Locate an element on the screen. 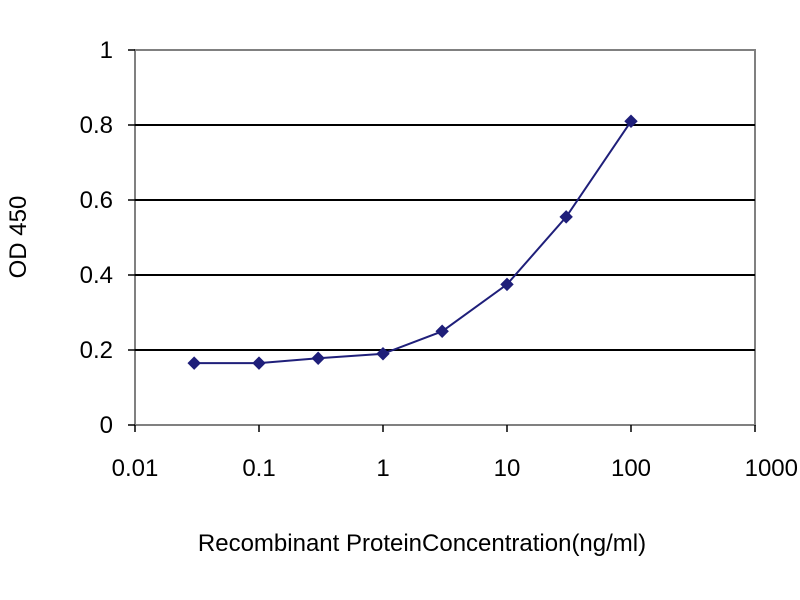  x-axis-title: Recombinant ProteinConcentration(ng/ml) is located at coordinates (422, 543).